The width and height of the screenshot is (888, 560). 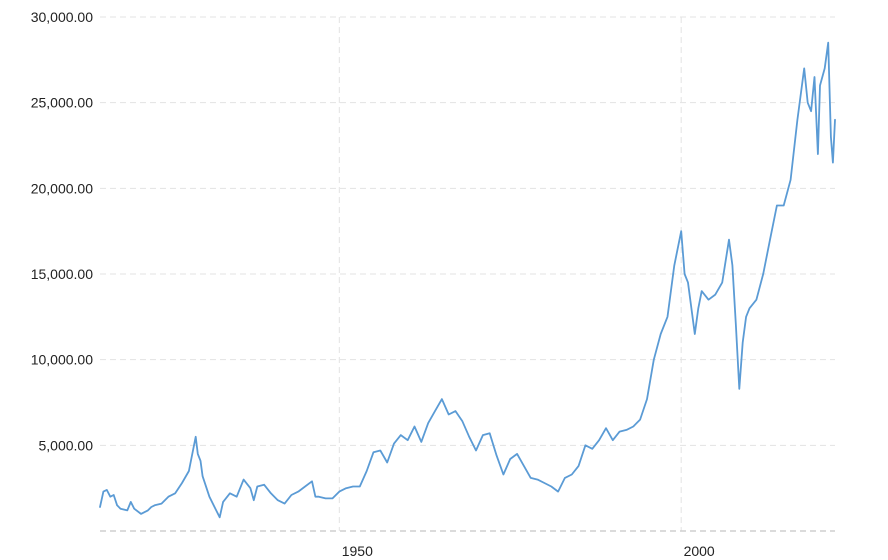 What do you see at coordinates (62, 188) in the screenshot?
I see `y-tick-label: 20,000.00` at bounding box center [62, 188].